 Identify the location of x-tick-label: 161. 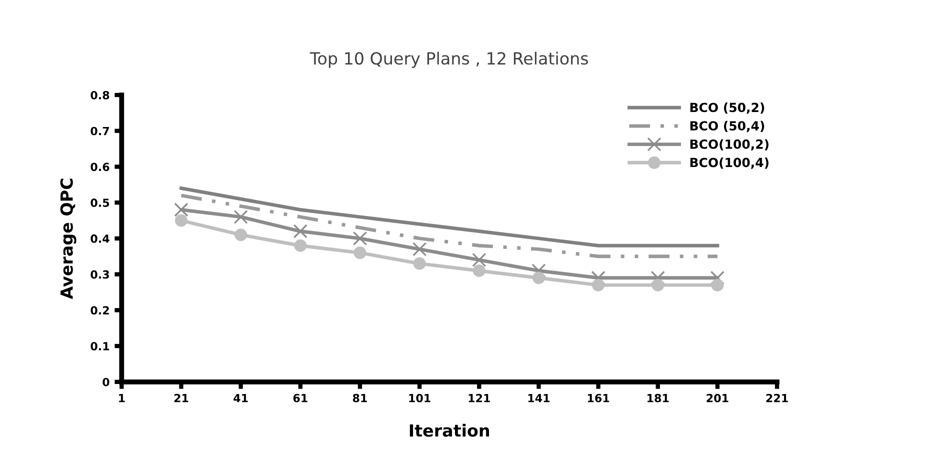
(599, 398).